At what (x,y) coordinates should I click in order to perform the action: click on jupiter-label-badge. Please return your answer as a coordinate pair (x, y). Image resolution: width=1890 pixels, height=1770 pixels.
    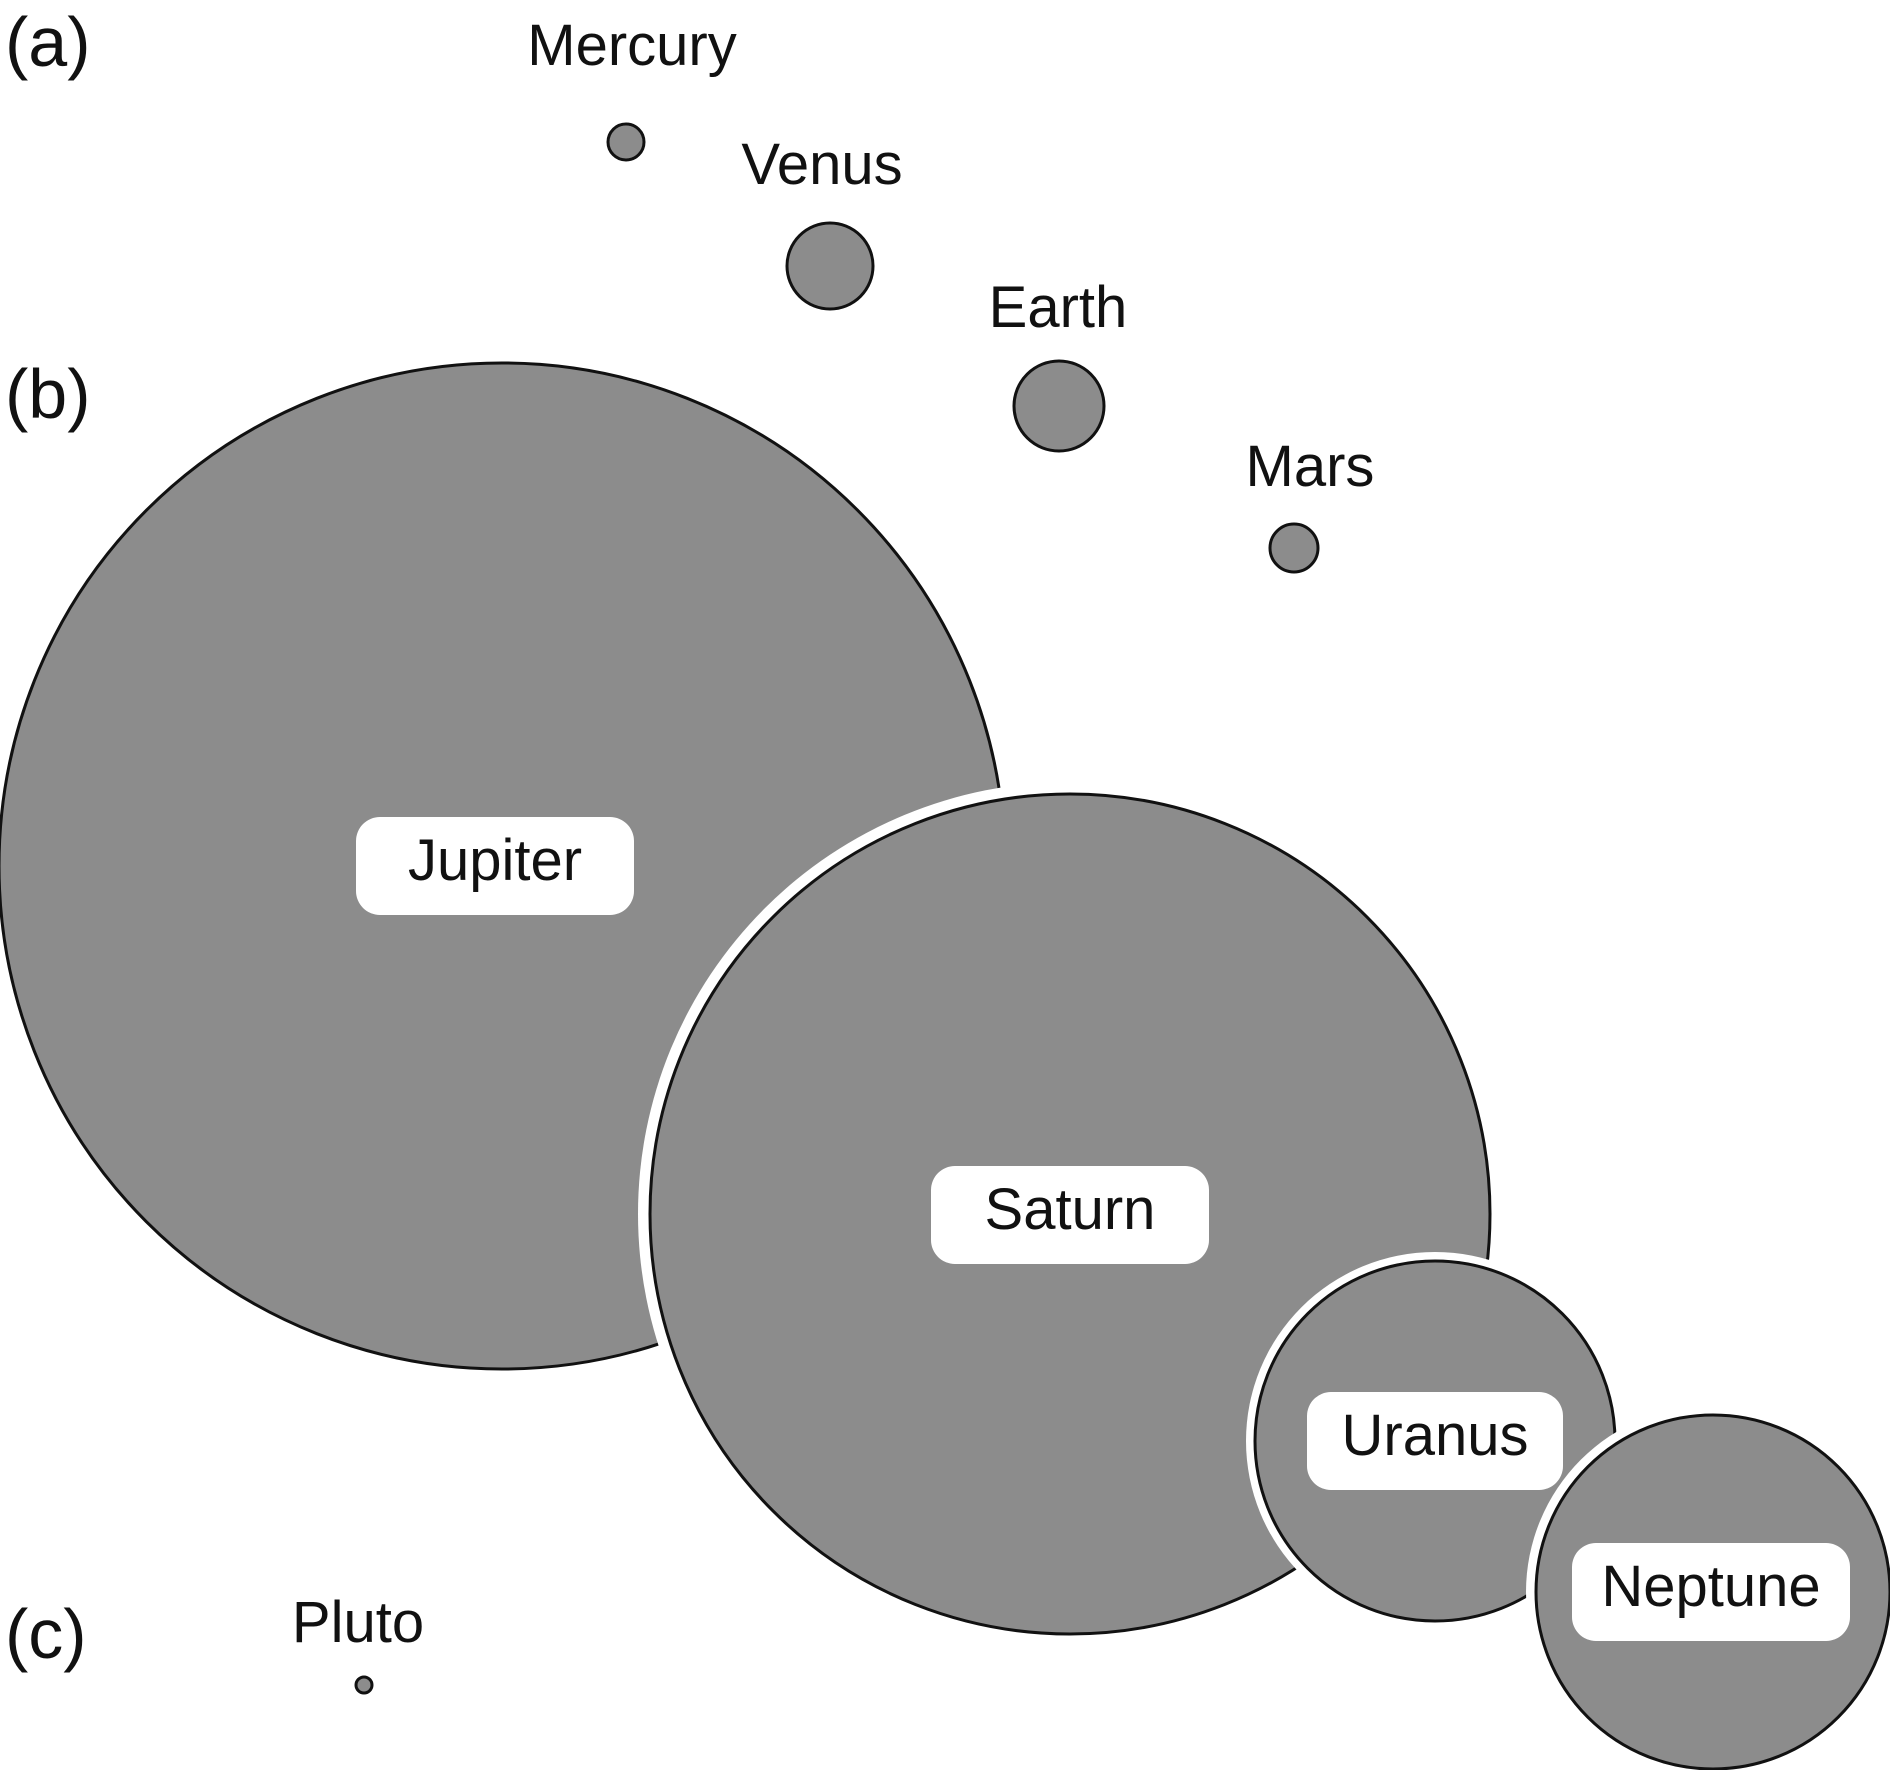
    Looking at the image, I should click on (495, 866).